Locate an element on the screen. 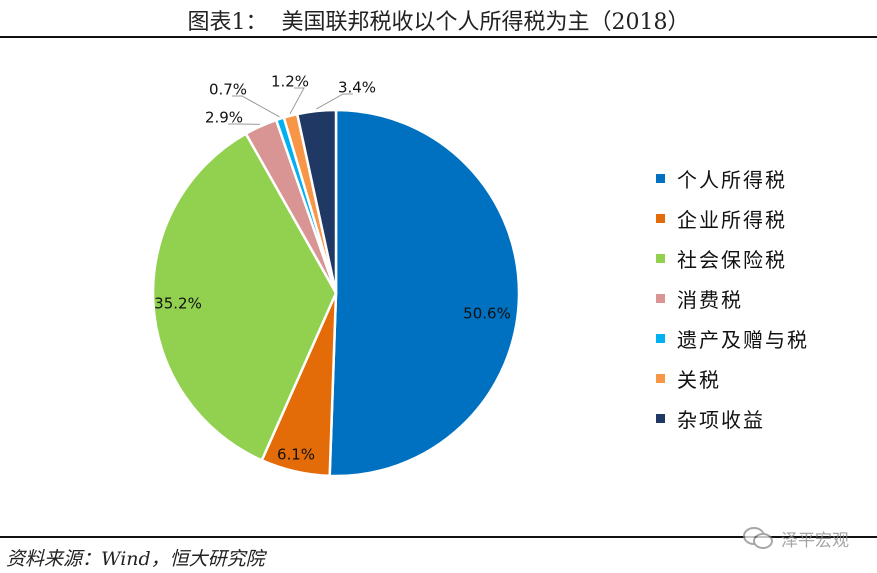 This screenshot has height=573, width=877. legend-label: 遗产及赠与税 is located at coordinates (743, 339).